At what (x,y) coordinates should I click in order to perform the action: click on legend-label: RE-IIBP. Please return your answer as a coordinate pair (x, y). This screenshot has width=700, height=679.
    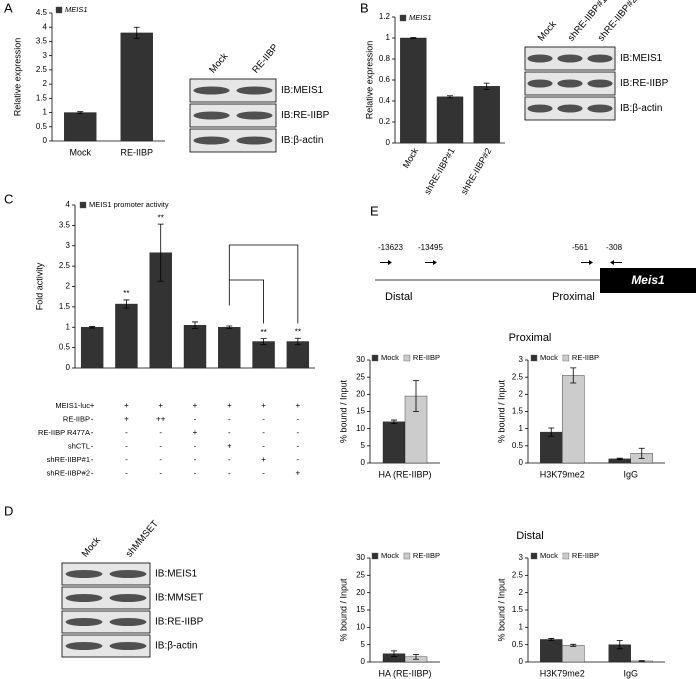
    Looking at the image, I should click on (585, 357).